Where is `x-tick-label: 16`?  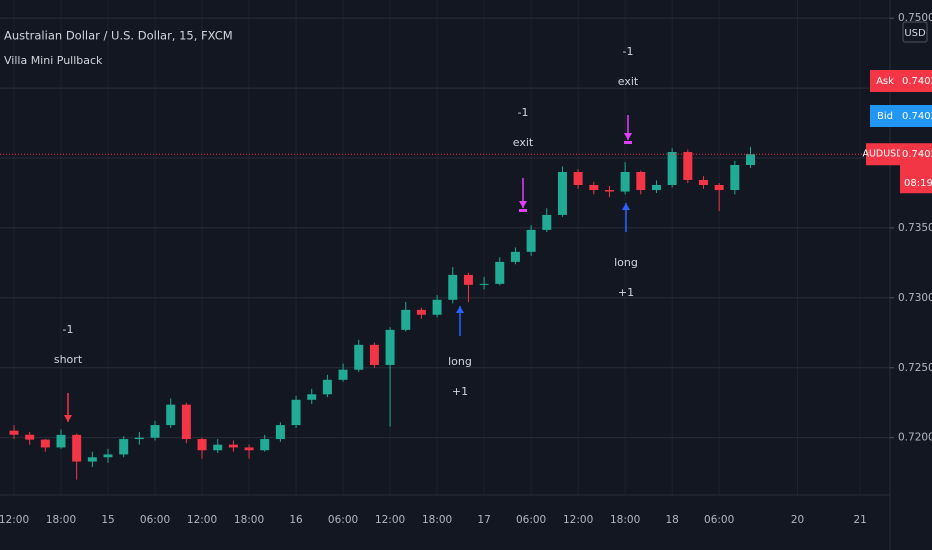
x-tick-label: 16 is located at coordinates (296, 520).